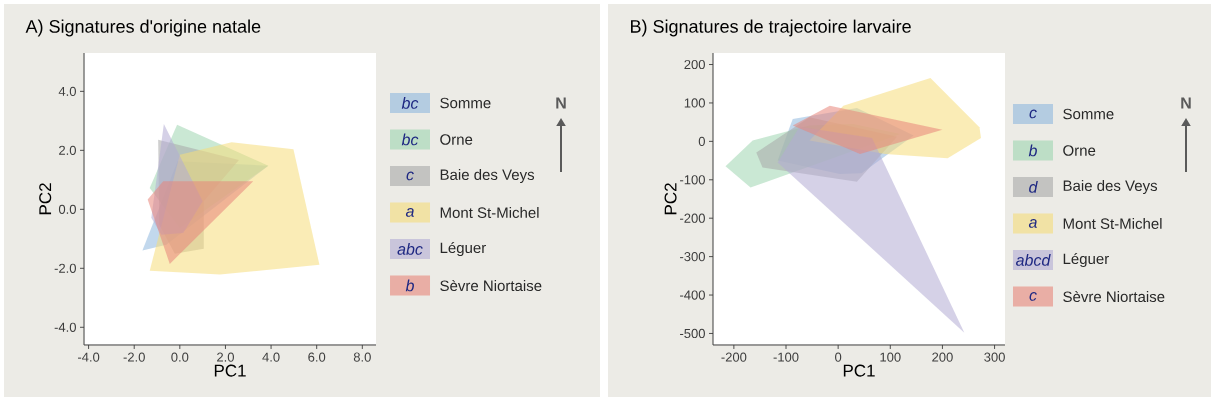 The width and height of the screenshot is (1215, 401). Describe the element at coordinates (317, 357) in the screenshot. I see `x-tick-label: 6.0` at that location.